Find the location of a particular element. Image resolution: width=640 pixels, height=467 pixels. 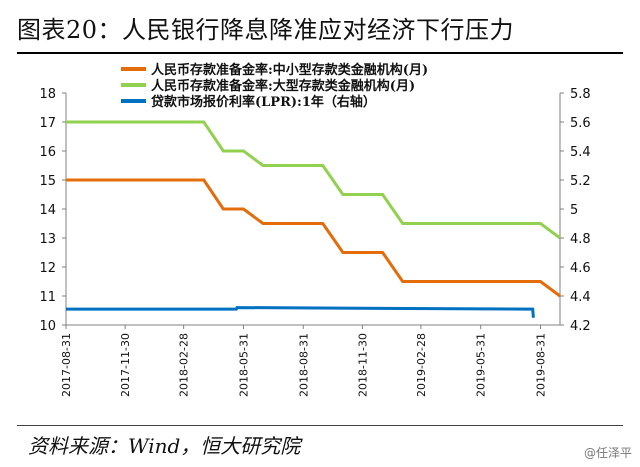

x-tick-label: 2019-02-28 is located at coordinates (421, 365).